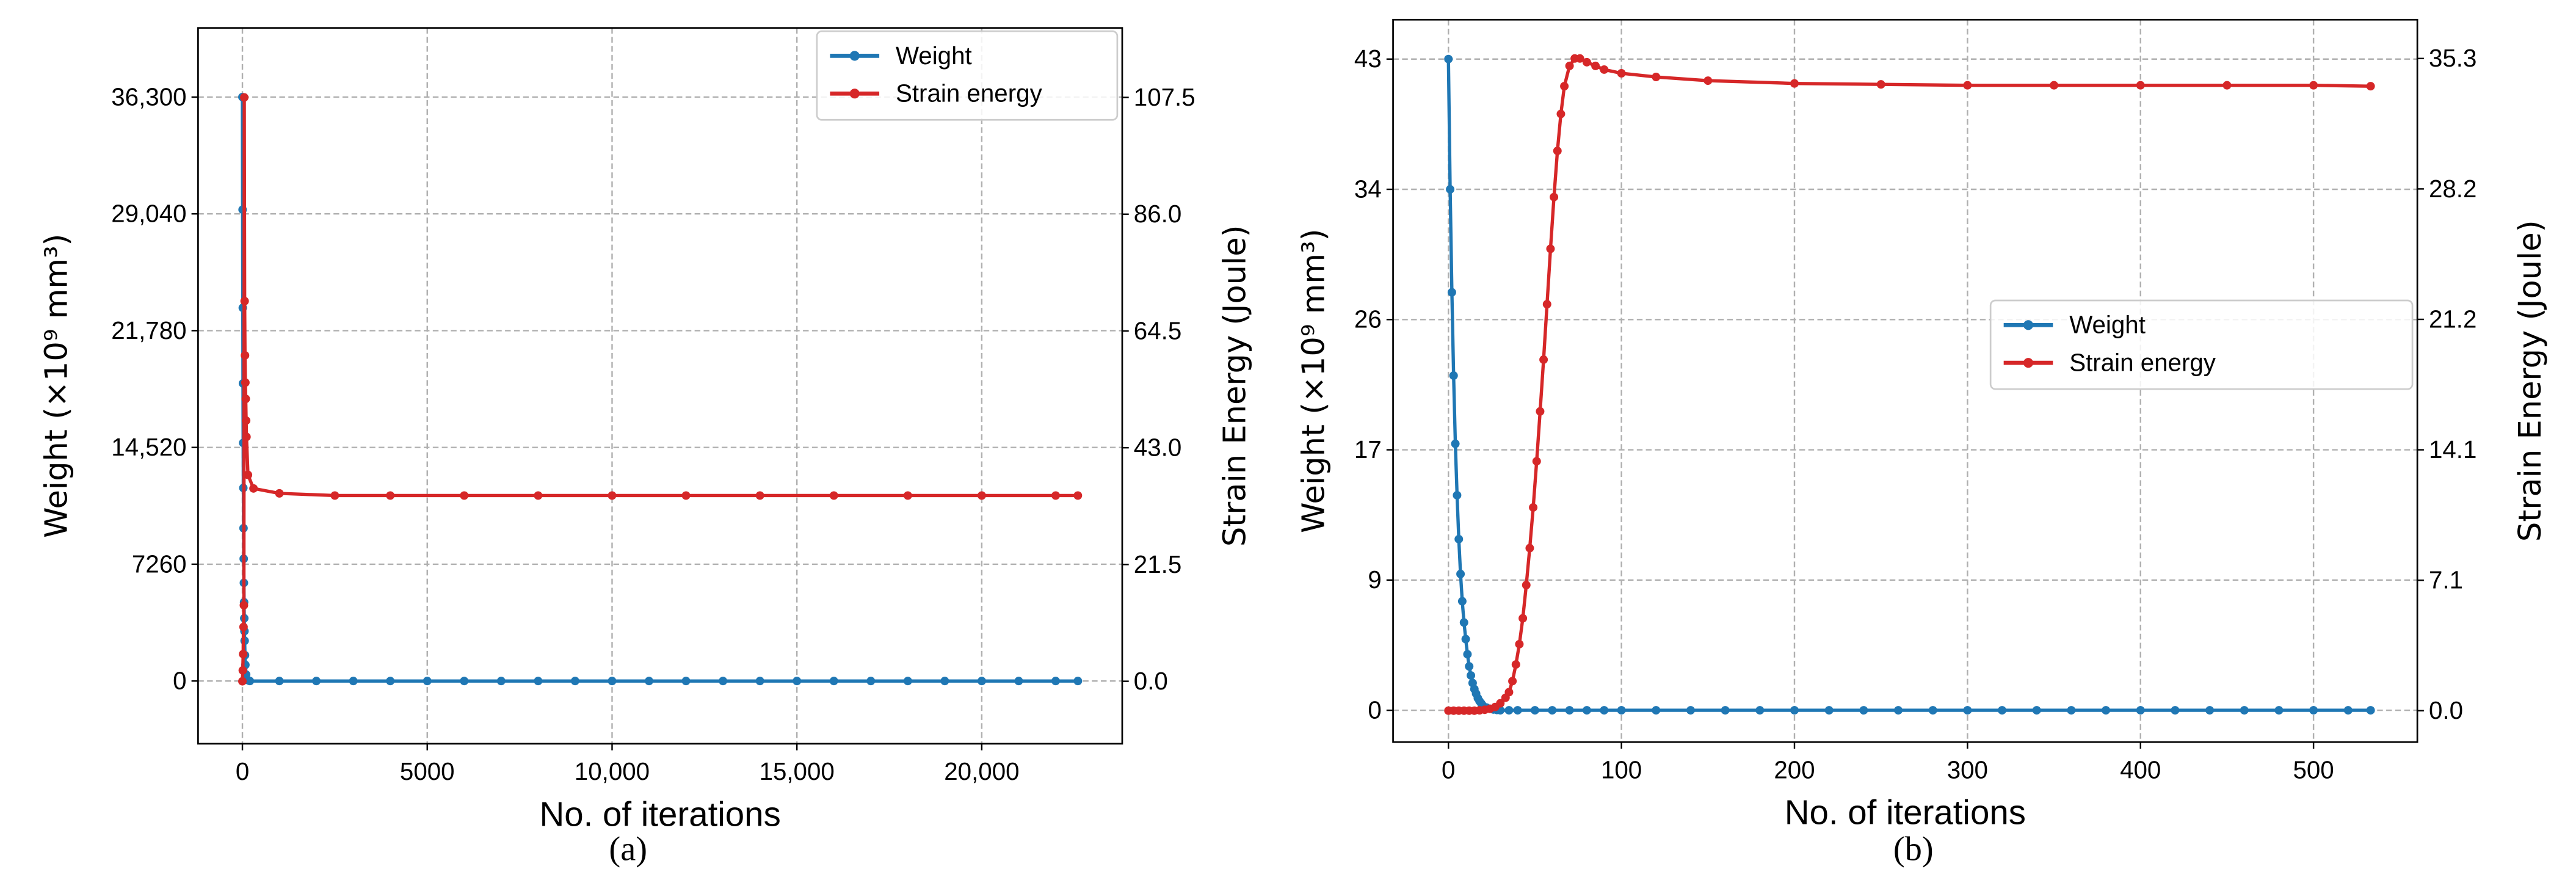 This screenshot has height=880, width=2576. What do you see at coordinates (1621, 769) in the screenshot?
I see `x-tick-label: 100` at bounding box center [1621, 769].